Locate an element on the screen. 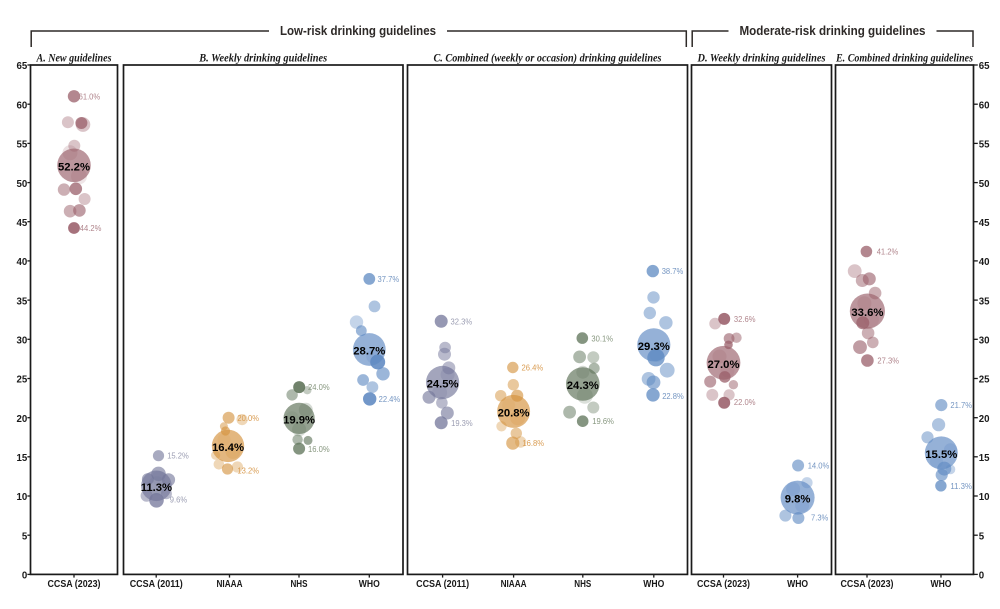 The width and height of the screenshot is (1000, 609). svg-text: 19.3% is located at coordinates (462, 423).